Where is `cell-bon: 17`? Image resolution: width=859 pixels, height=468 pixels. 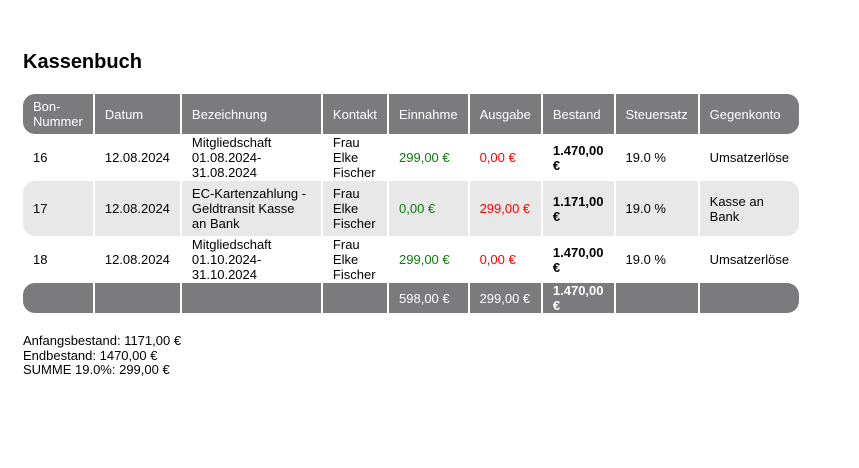
cell-bon: 17 is located at coordinates (58, 208).